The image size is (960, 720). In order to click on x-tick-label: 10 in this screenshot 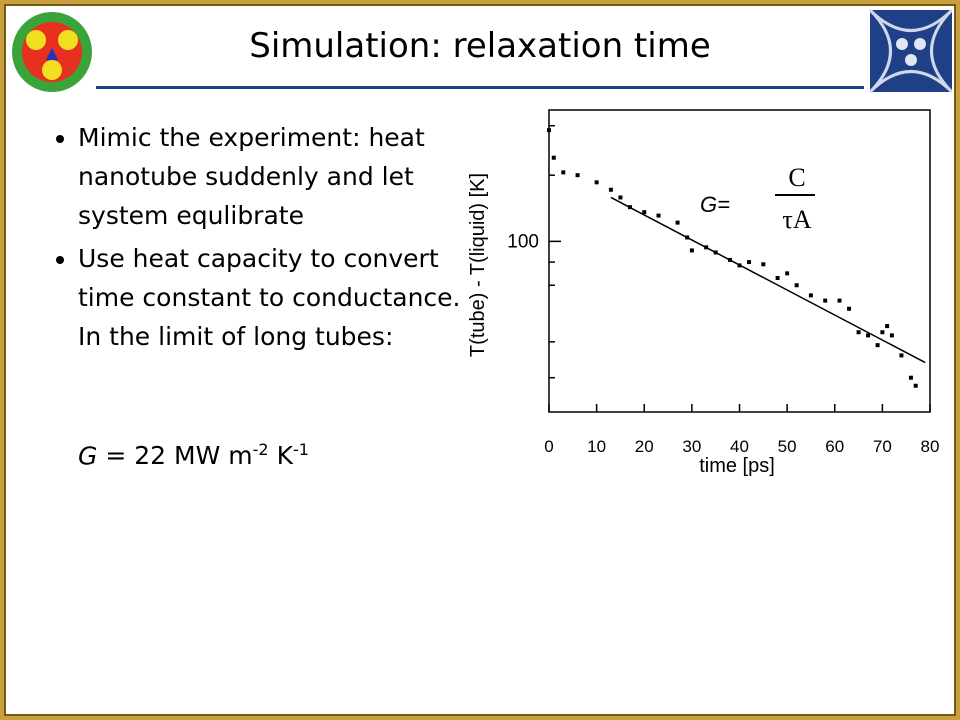, I will do `click(596, 446)`.